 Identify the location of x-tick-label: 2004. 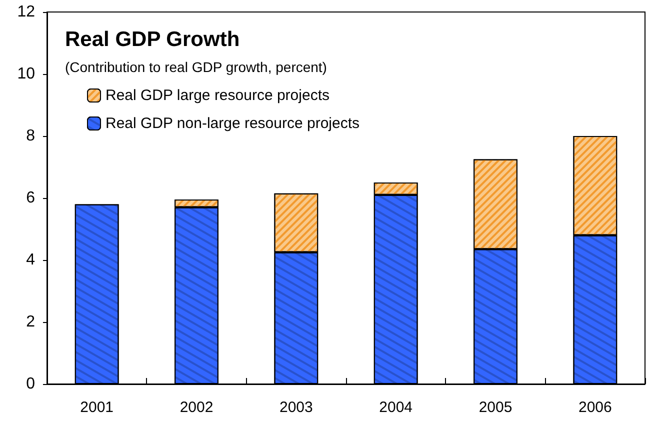
(396, 407).